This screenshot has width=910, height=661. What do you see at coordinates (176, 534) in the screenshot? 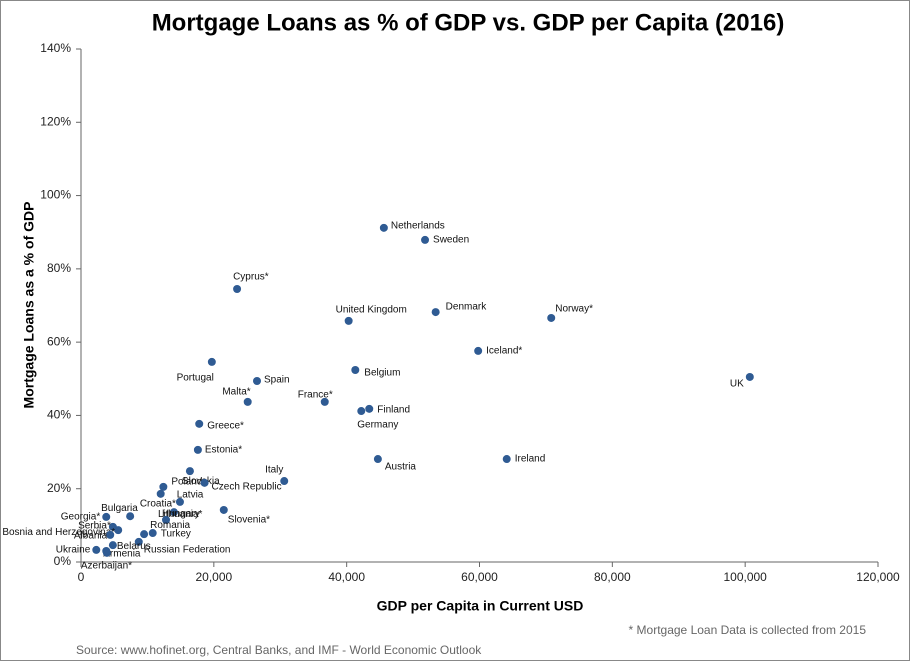
I see `point-label: Turkey` at bounding box center [176, 534].